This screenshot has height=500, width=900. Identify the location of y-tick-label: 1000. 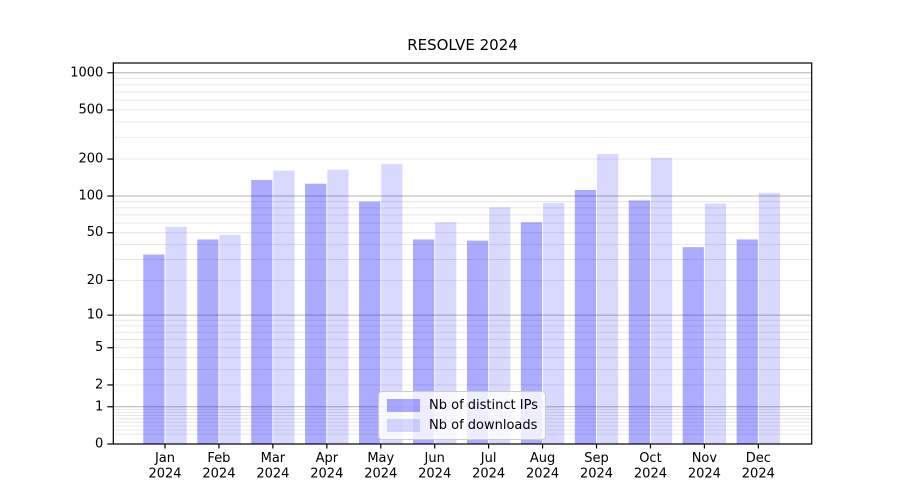
(86, 72).